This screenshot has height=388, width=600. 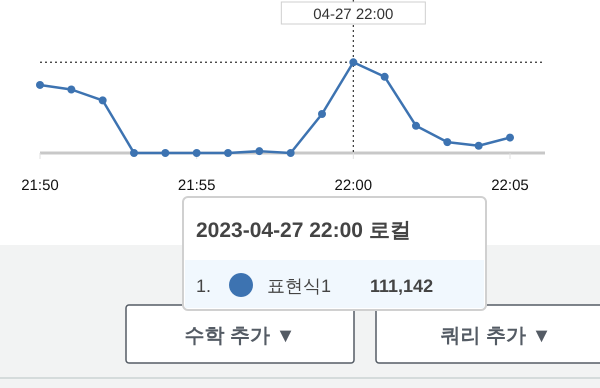 What do you see at coordinates (299, 286) in the screenshot?
I see `legend-label: 표현식1` at bounding box center [299, 286].